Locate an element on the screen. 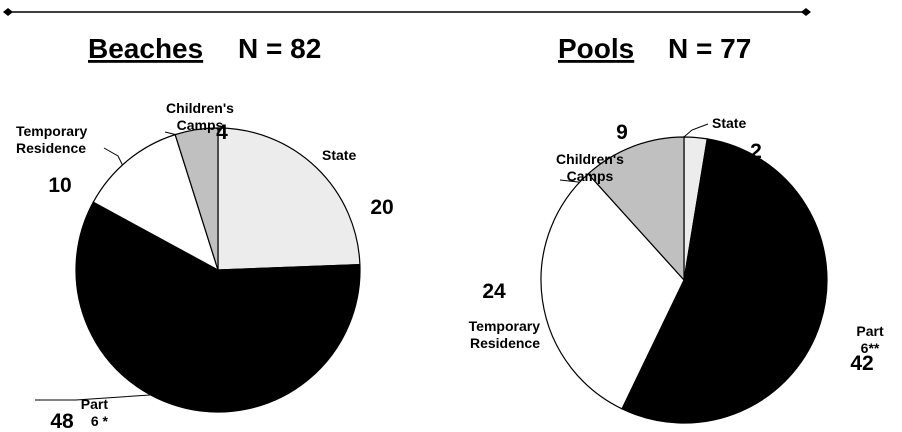  value-label: 9 is located at coordinates (622, 132).